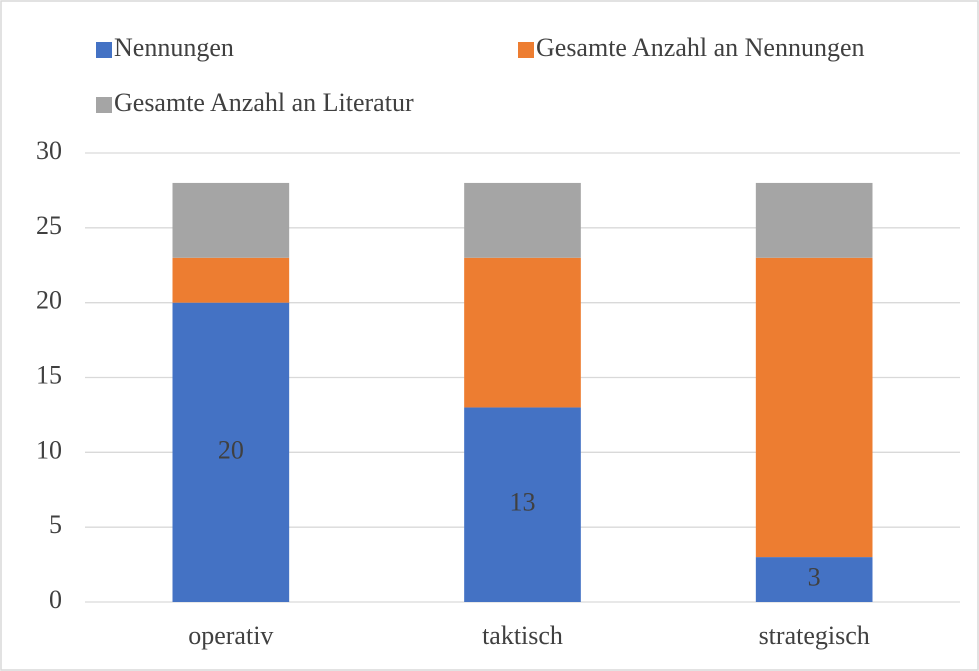  What do you see at coordinates (522, 635) in the screenshot?
I see `x-tick-label: taktisch` at bounding box center [522, 635].